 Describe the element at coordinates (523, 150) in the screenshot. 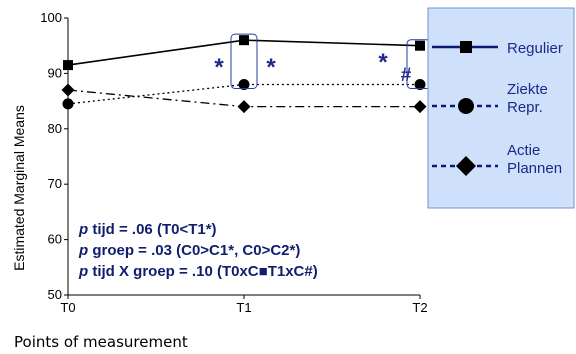

I see `legend-label: Actie` at that location.